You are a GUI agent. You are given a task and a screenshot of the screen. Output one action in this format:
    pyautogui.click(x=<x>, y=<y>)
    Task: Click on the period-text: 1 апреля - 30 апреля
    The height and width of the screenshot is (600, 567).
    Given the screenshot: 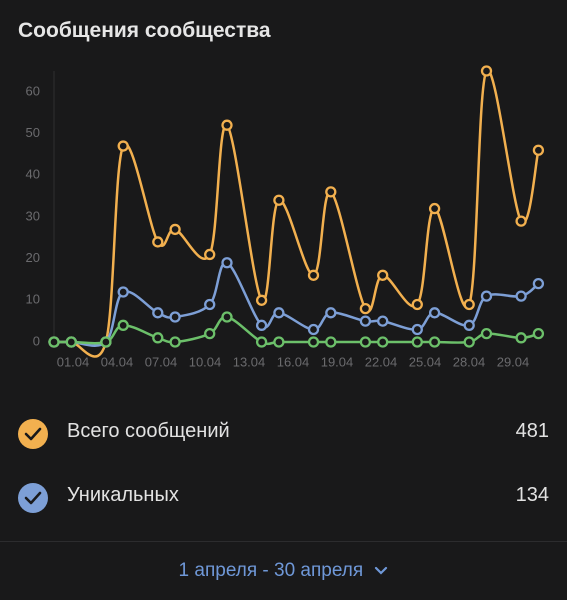 What is the action you would take?
    pyautogui.click(x=271, y=570)
    